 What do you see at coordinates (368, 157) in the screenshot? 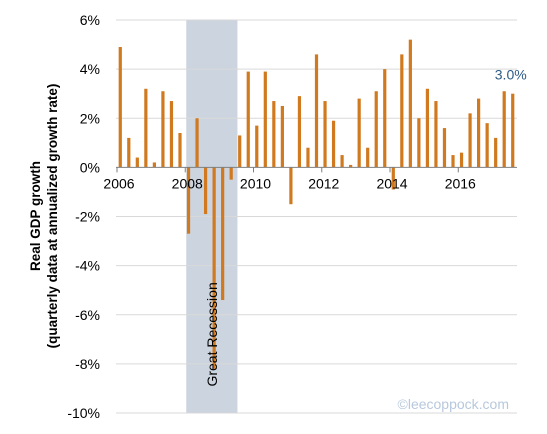
I see `bar-2013q2` at bounding box center [368, 157].